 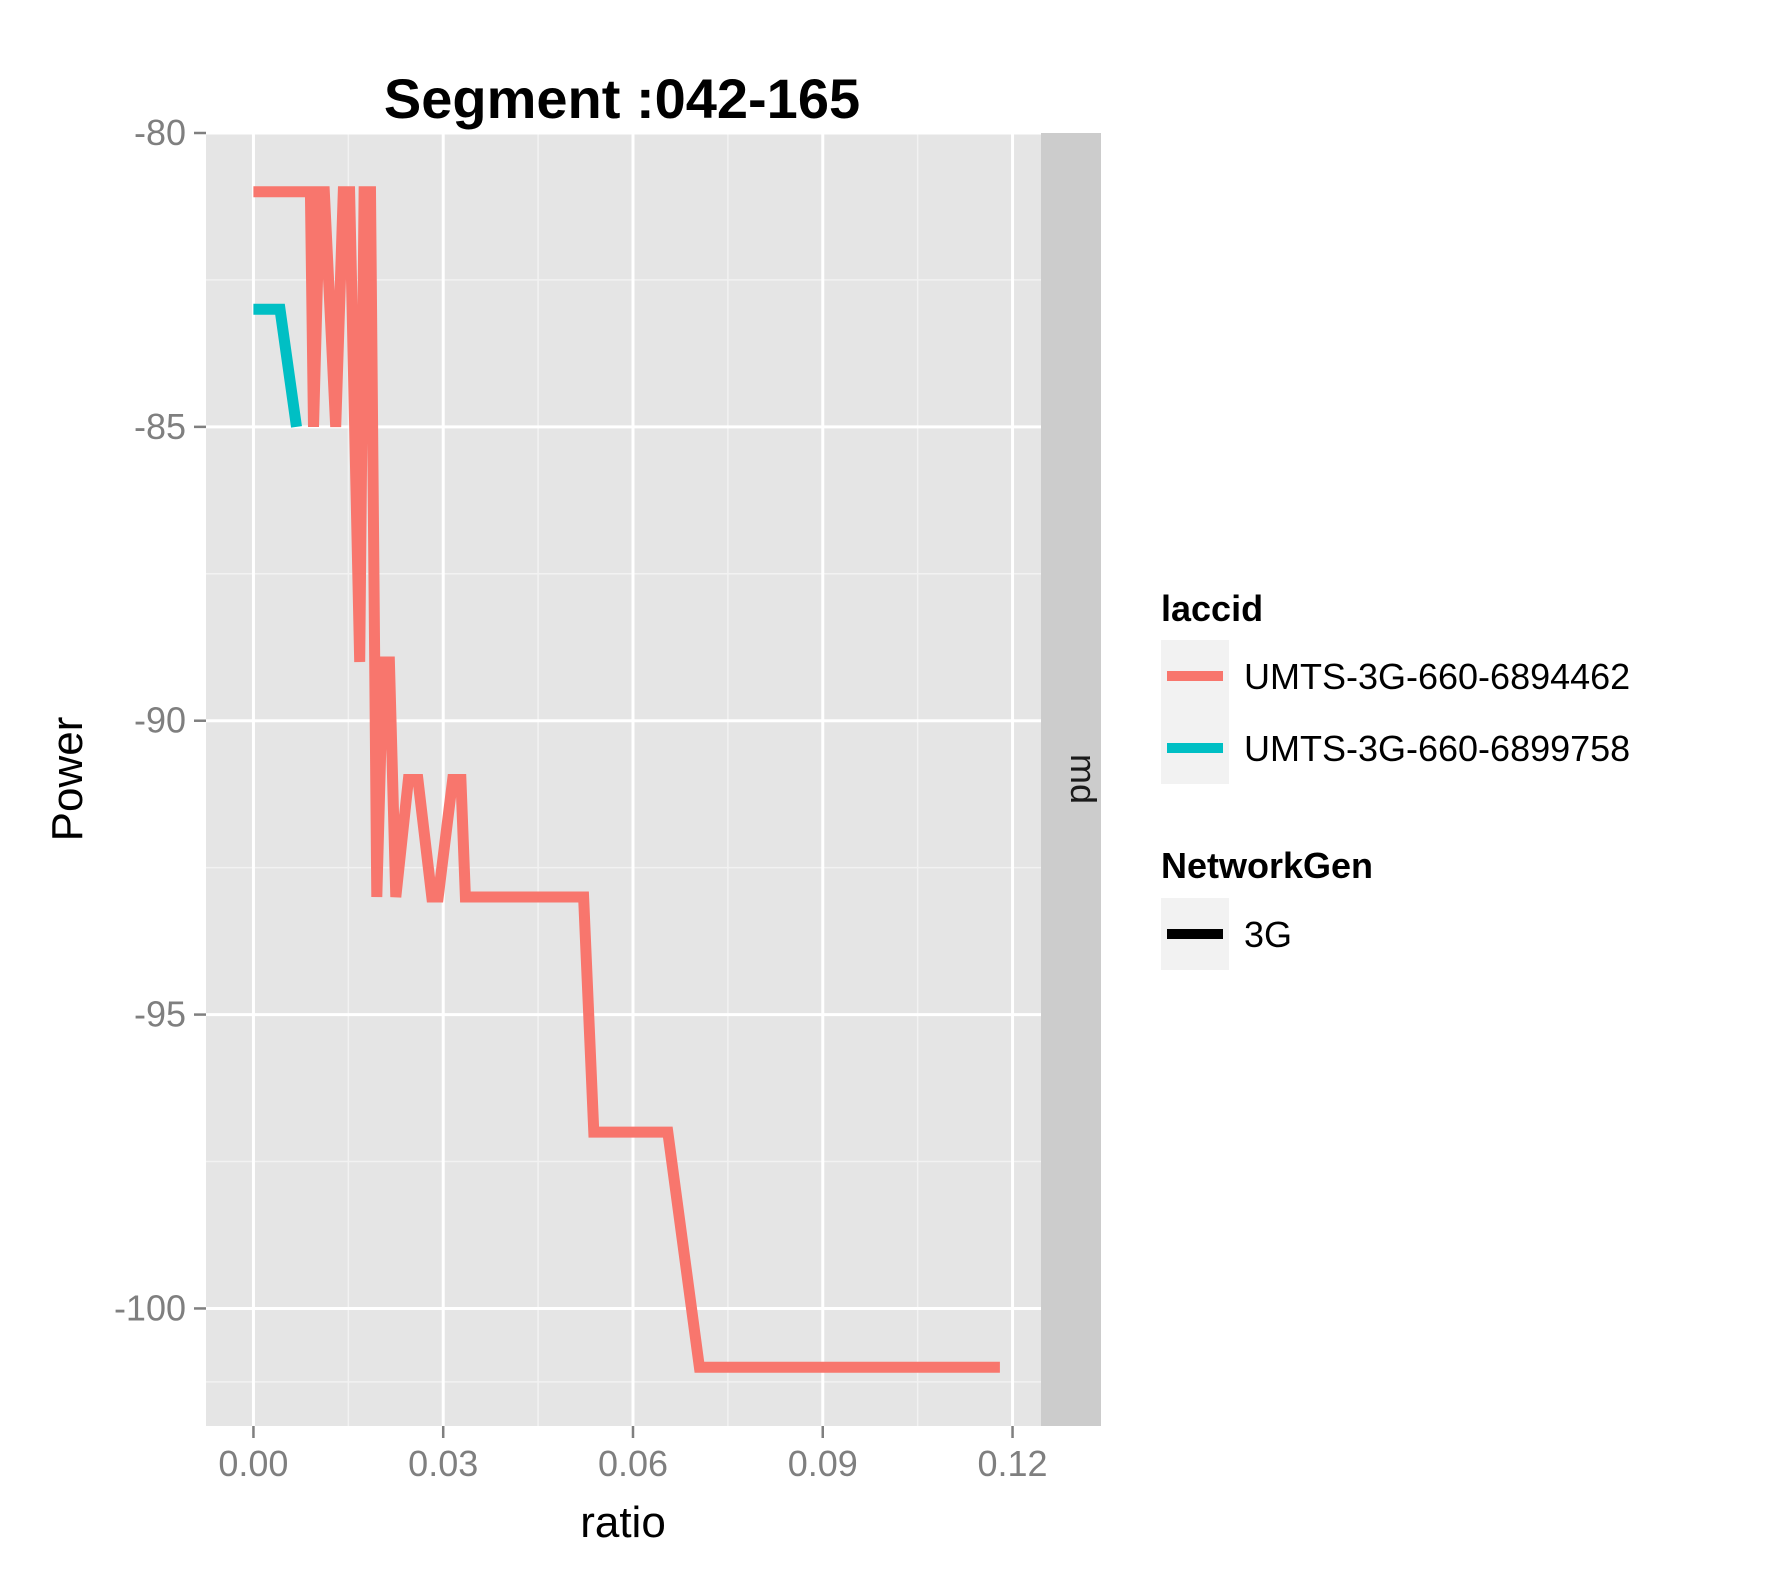 I want to click on x-axis: 0.00 0.03 0.06 0.09 0.12, so click(x=633, y=1455).